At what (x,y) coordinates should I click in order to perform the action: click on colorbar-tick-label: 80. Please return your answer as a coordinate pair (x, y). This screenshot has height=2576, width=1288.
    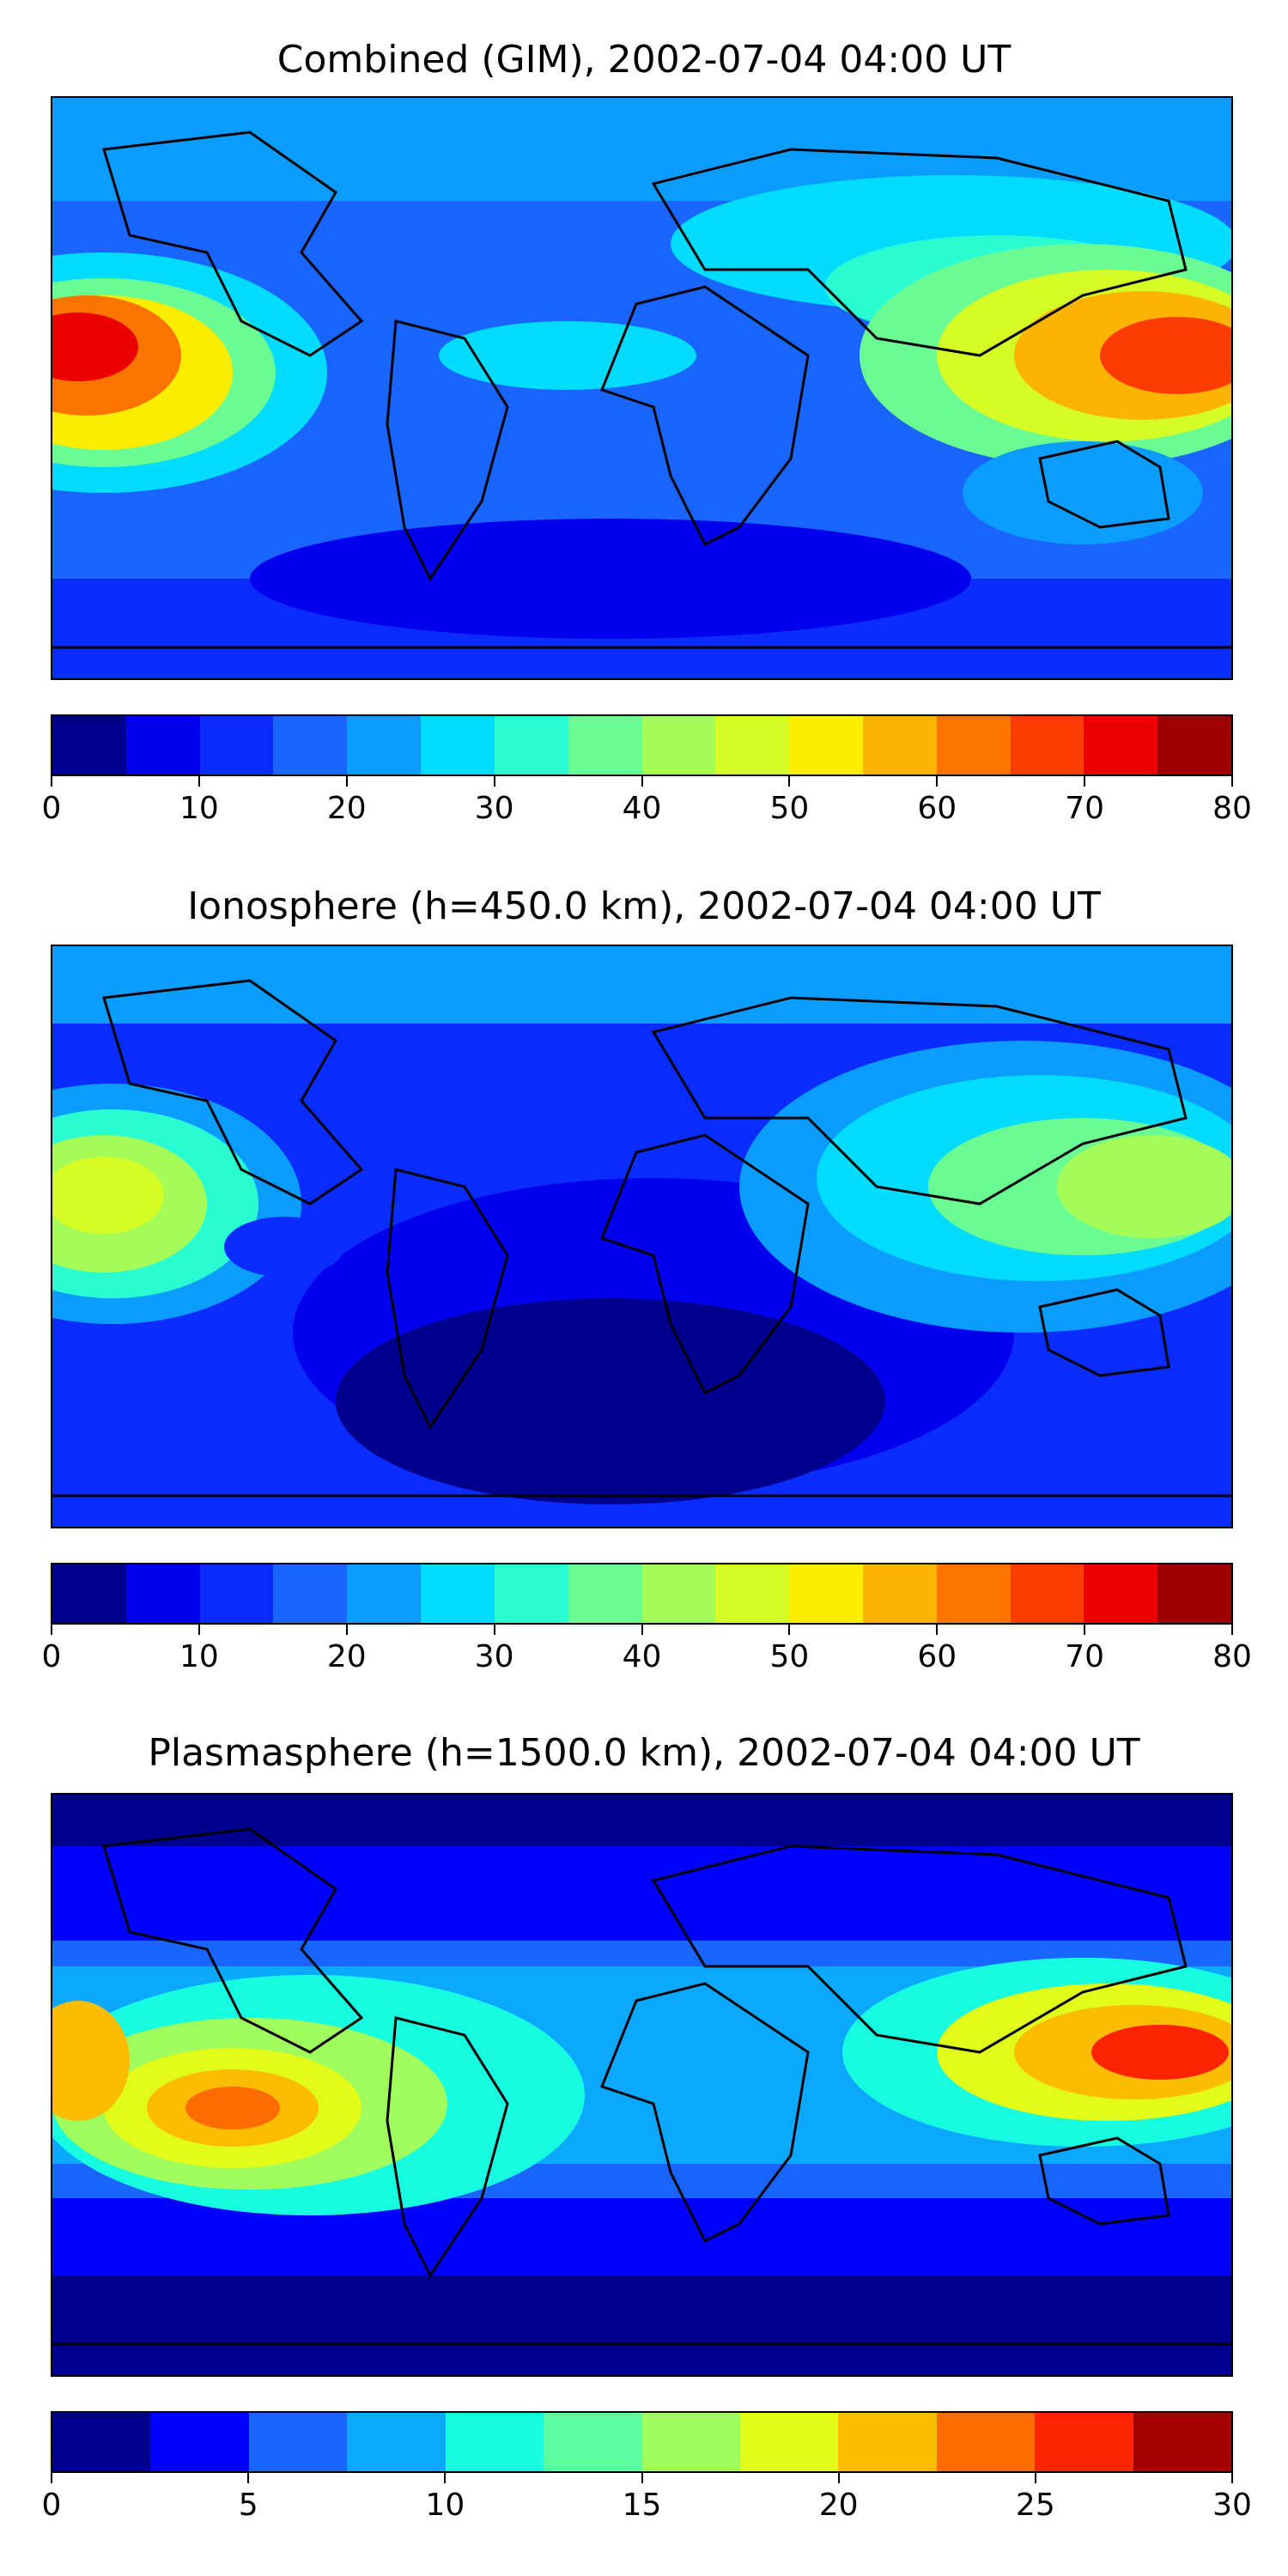
    Looking at the image, I should click on (1232, 1656).